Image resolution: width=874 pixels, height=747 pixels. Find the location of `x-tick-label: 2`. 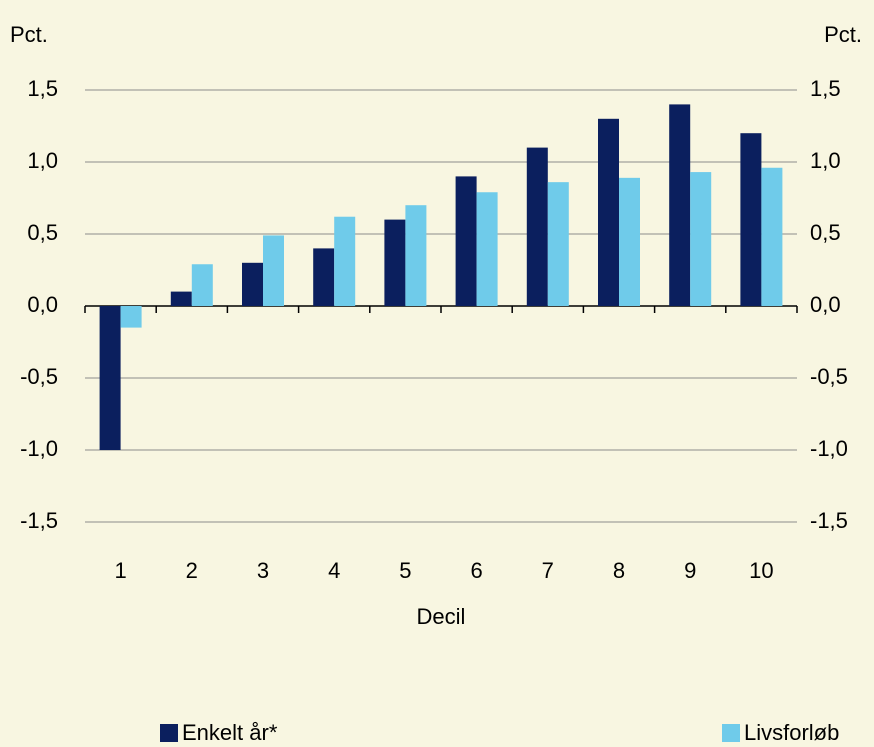

x-tick-label: 2 is located at coordinates (192, 570).